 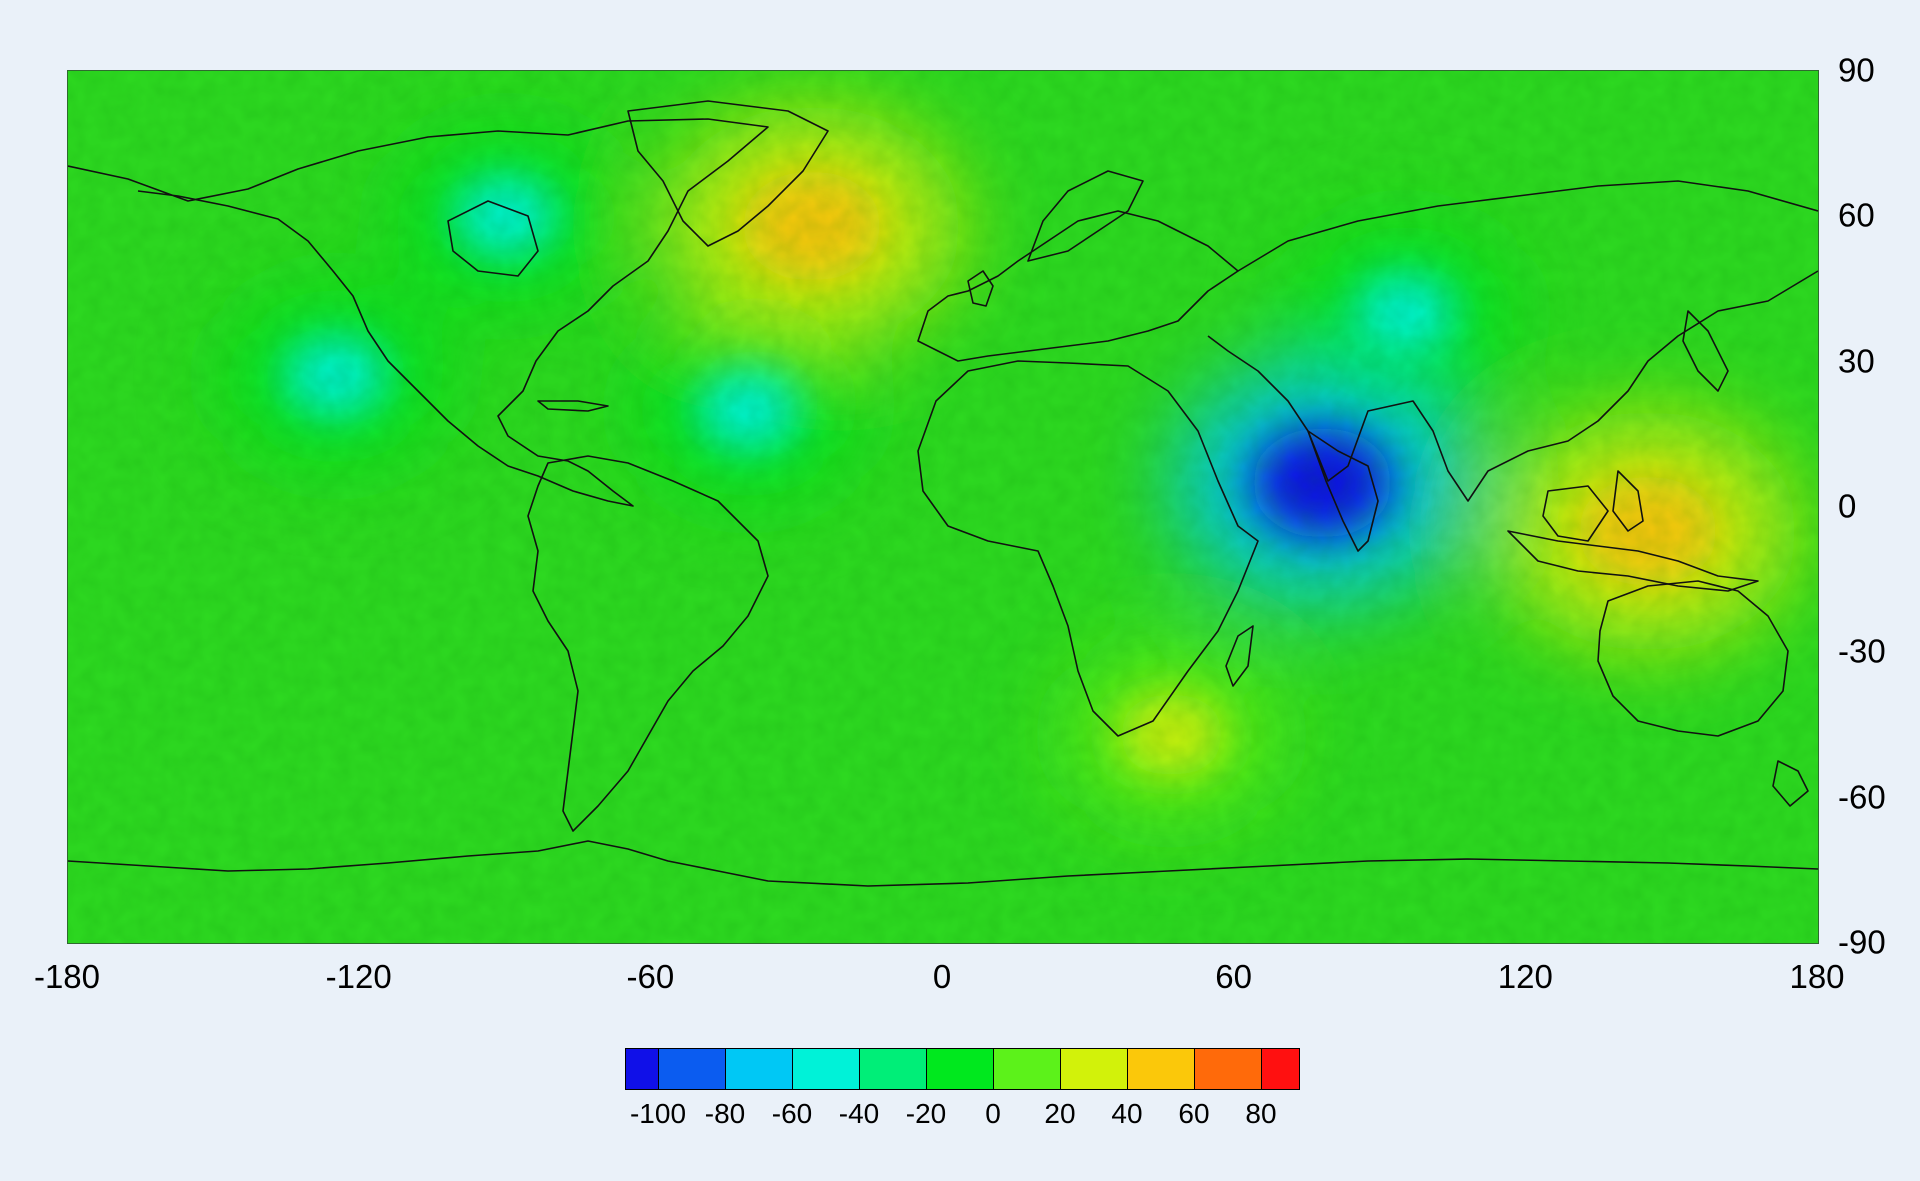 What do you see at coordinates (1693, 658) in the screenshot?
I see `coast-australia` at bounding box center [1693, 658].